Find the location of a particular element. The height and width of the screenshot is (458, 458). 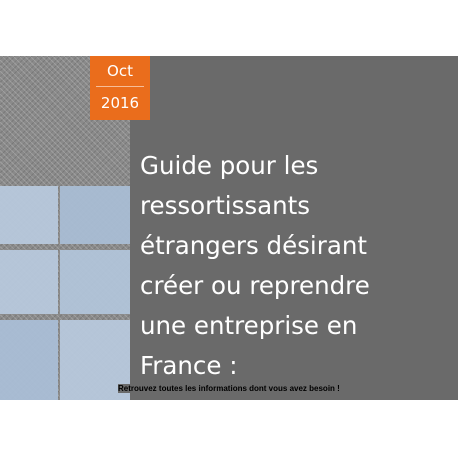

date-badge: Oct 2016 is located at coordinates (120, 88).